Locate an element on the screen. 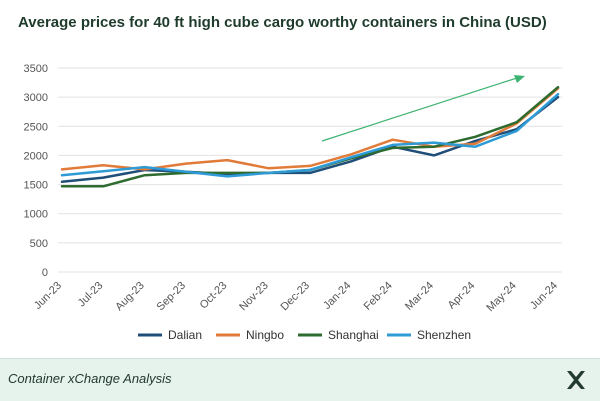 The image size is (600, 401). x-tick-label: Jun-24 is located at coordinates (544, 296).